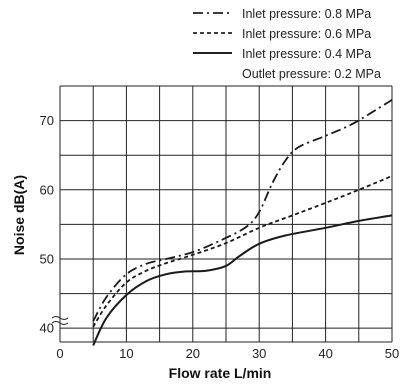 This screenshot has width=420, height=385. What do you see at coordinates (47, 258) in the screenshot?
I see `y-tick-label: 50` at bounding box center [47, 258].